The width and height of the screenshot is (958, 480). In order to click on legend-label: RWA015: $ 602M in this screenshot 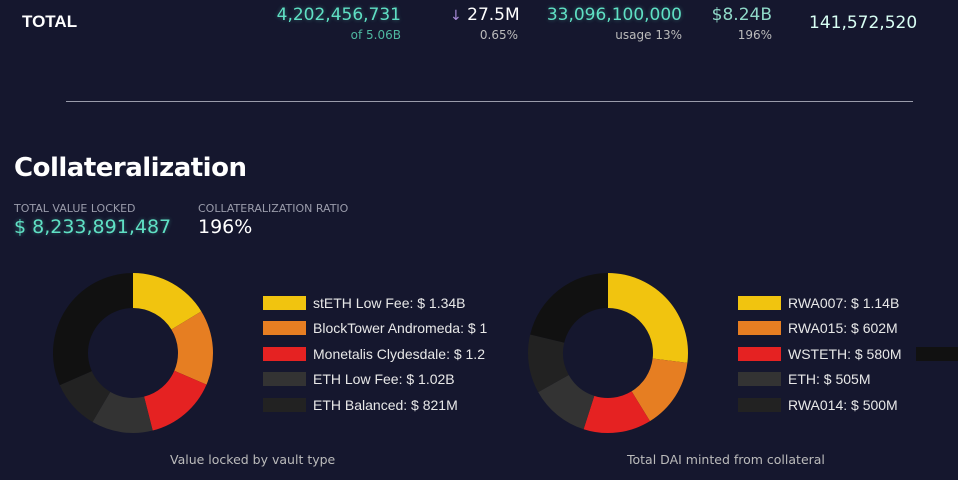, I will do `click(843, 328)`.